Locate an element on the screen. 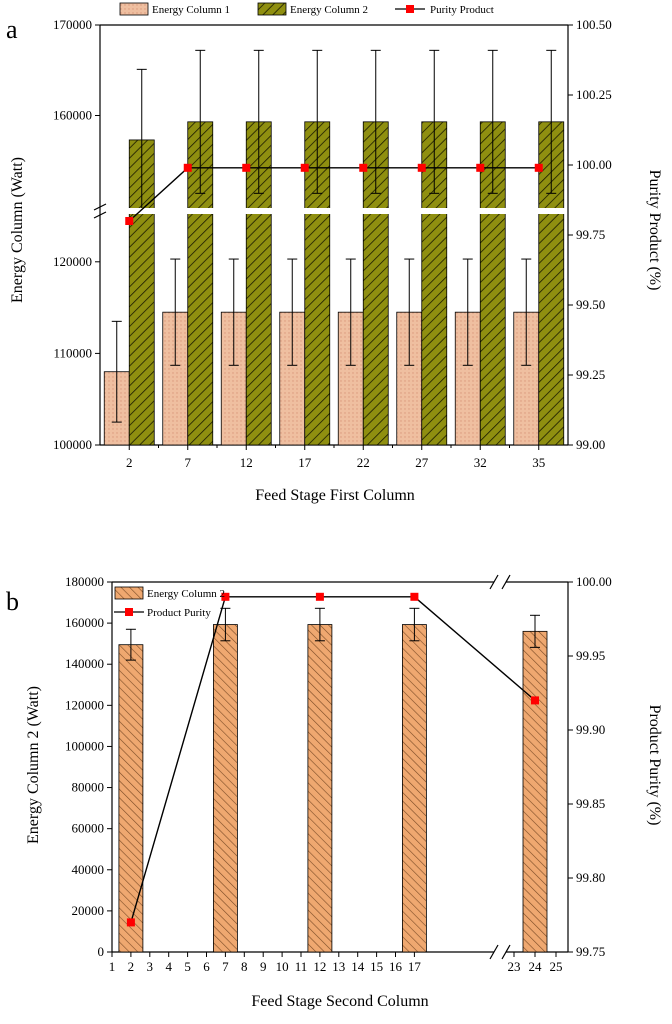 The height and width of the screenshot is (1024, 672). legend-label-energy-column-2-b: Energy Column 2 is located at coordinates (186, 594).